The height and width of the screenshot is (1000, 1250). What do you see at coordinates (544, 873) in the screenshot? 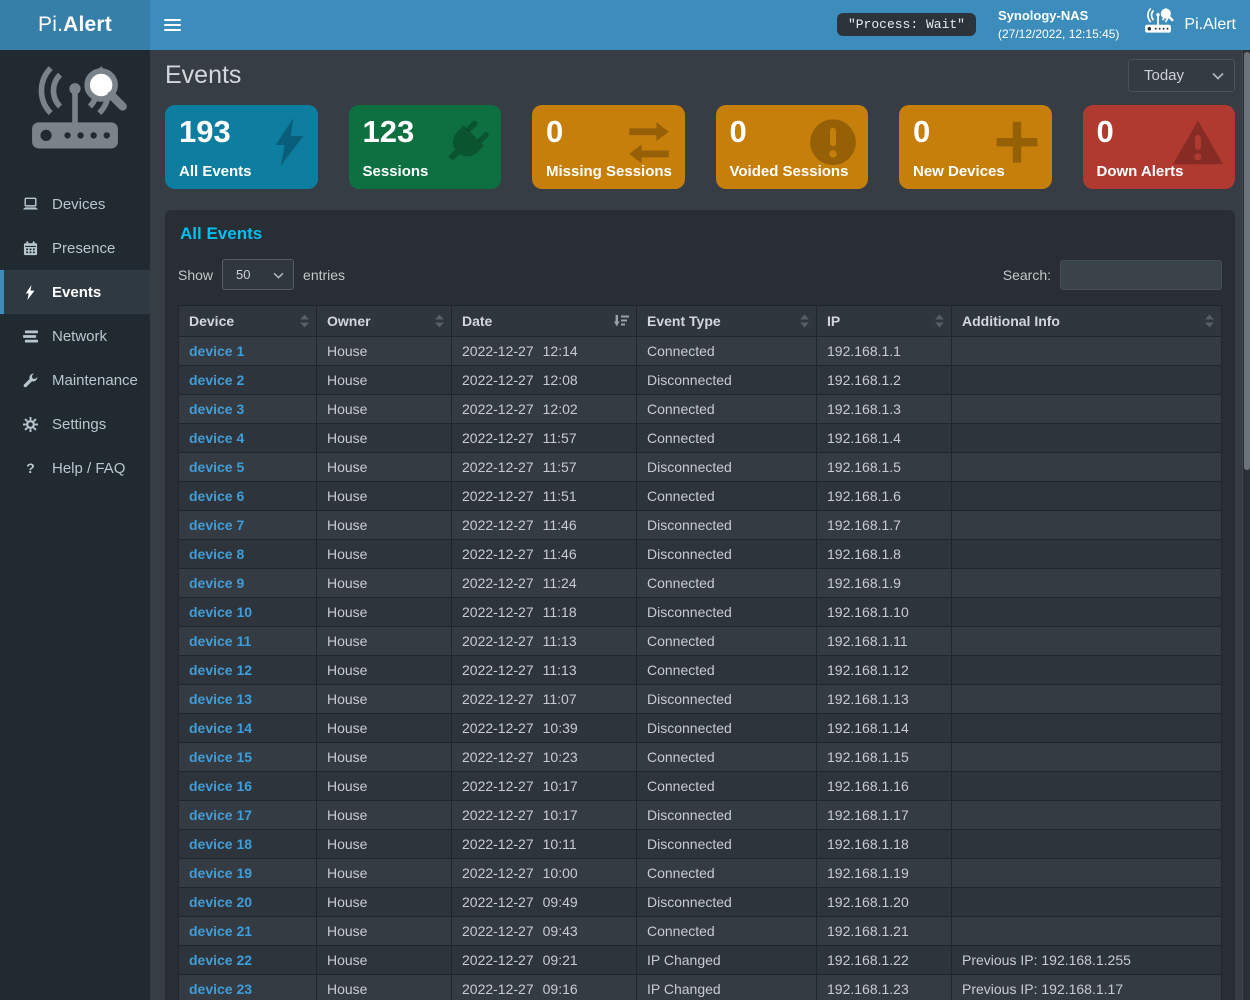
I see `date-cell: 2022-12-27 10:00` at bounding box center [544, 873].